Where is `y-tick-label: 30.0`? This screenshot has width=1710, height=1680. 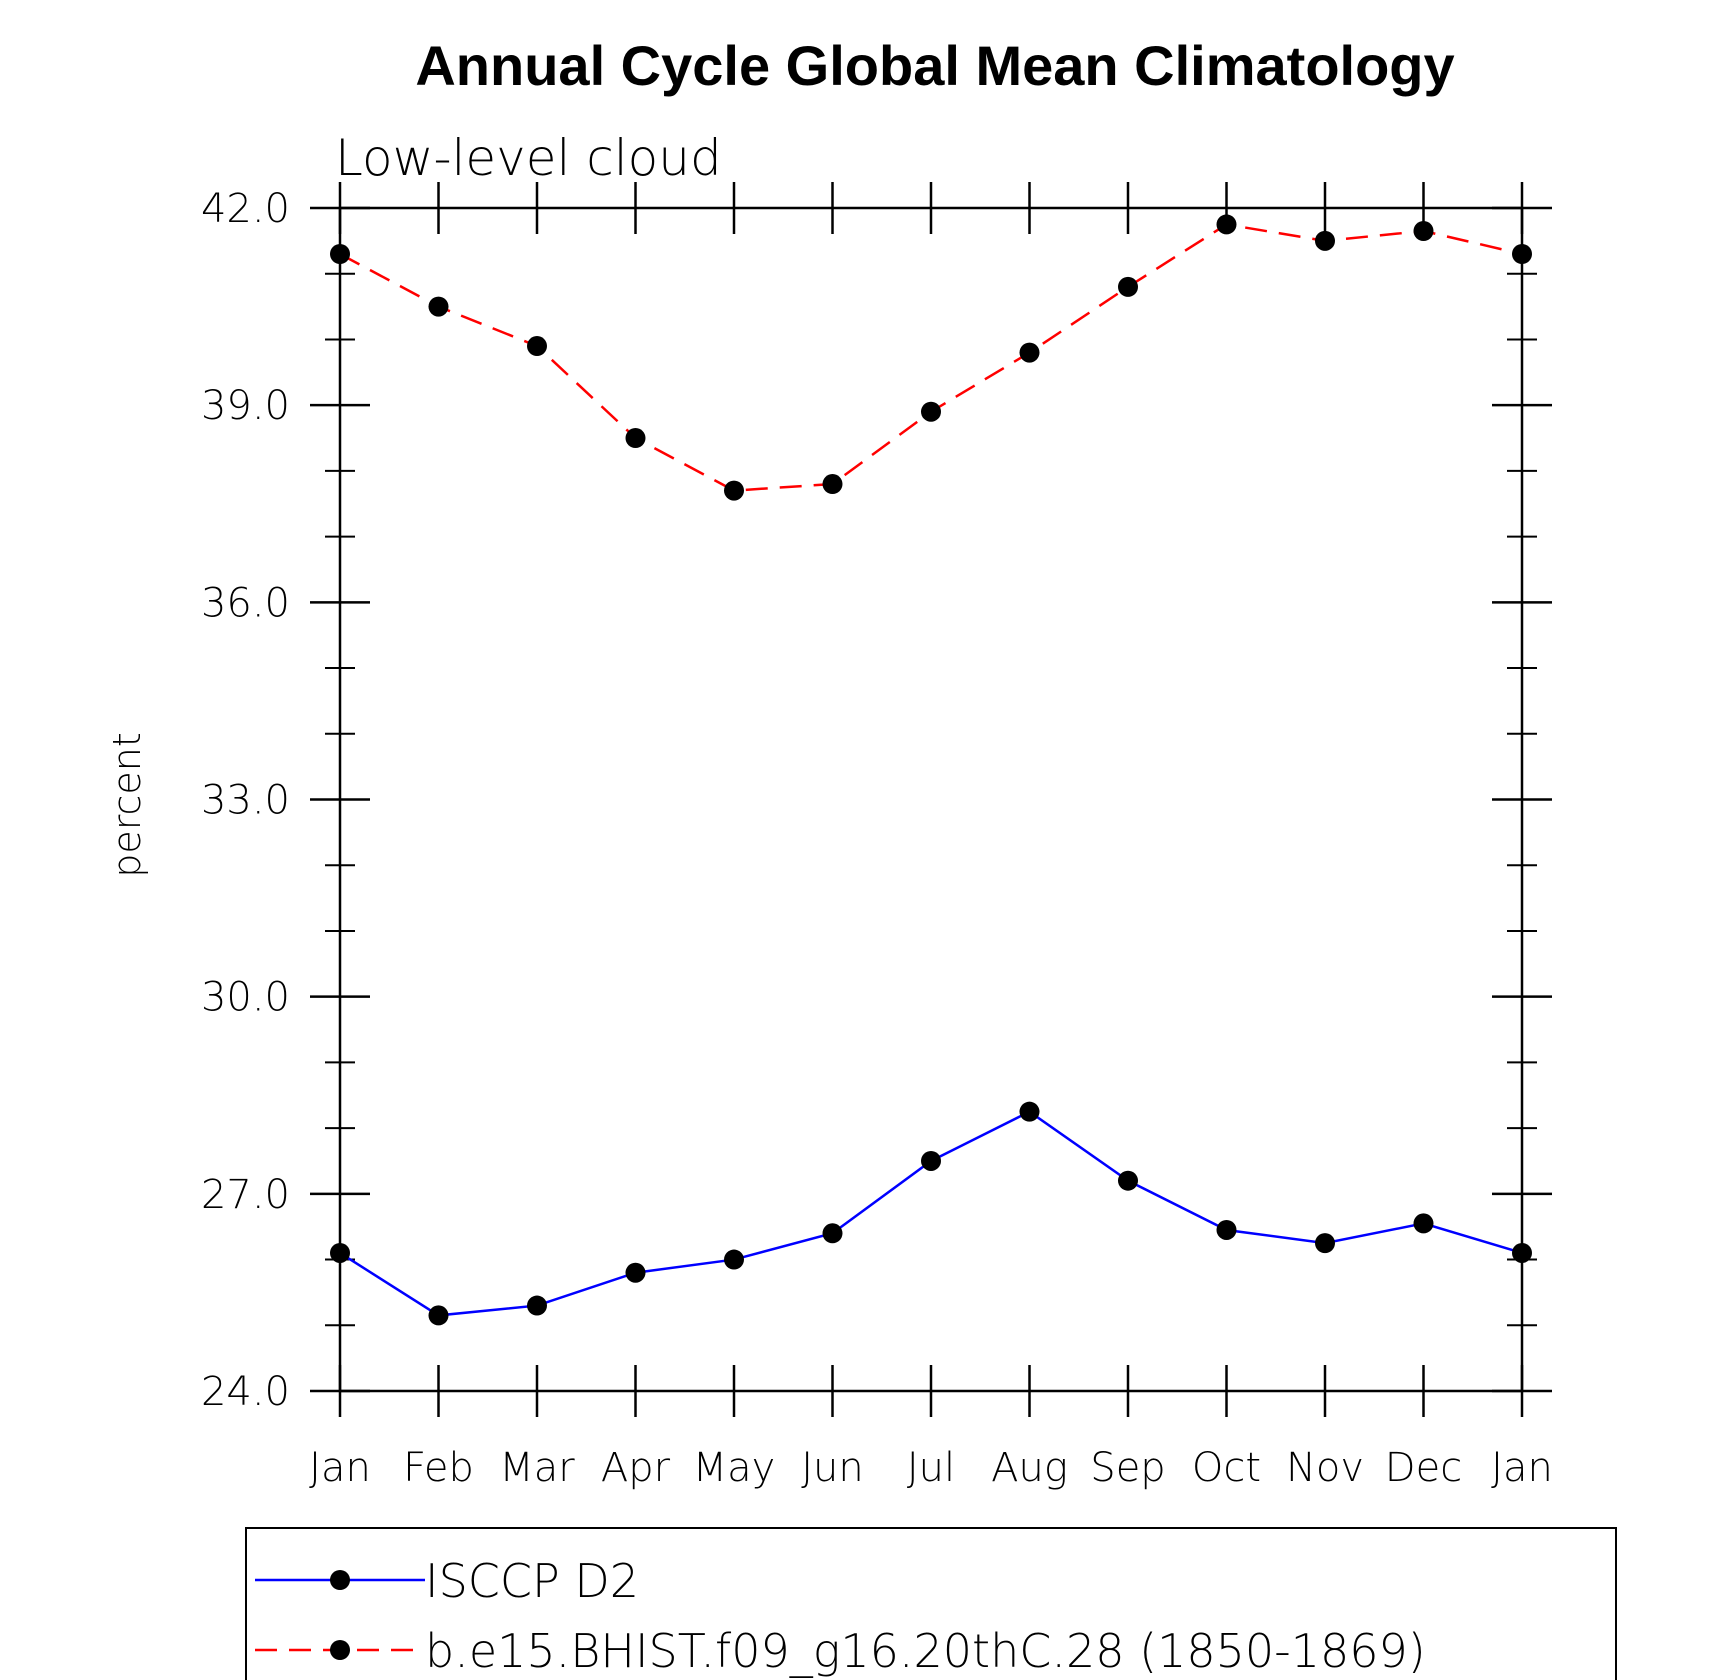 y-tick-label: 30.0 is located at coordinates (245, 998).